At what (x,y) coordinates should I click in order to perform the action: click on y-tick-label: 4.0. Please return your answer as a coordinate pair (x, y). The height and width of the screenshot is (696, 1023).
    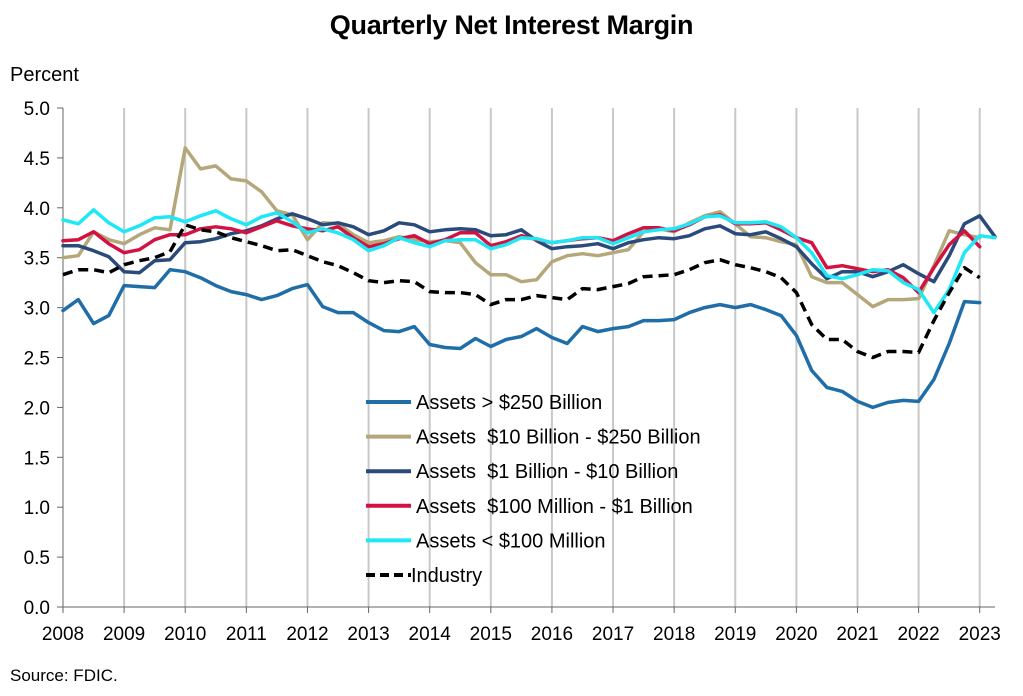
    Looking at the image, I should click on (37, 209).